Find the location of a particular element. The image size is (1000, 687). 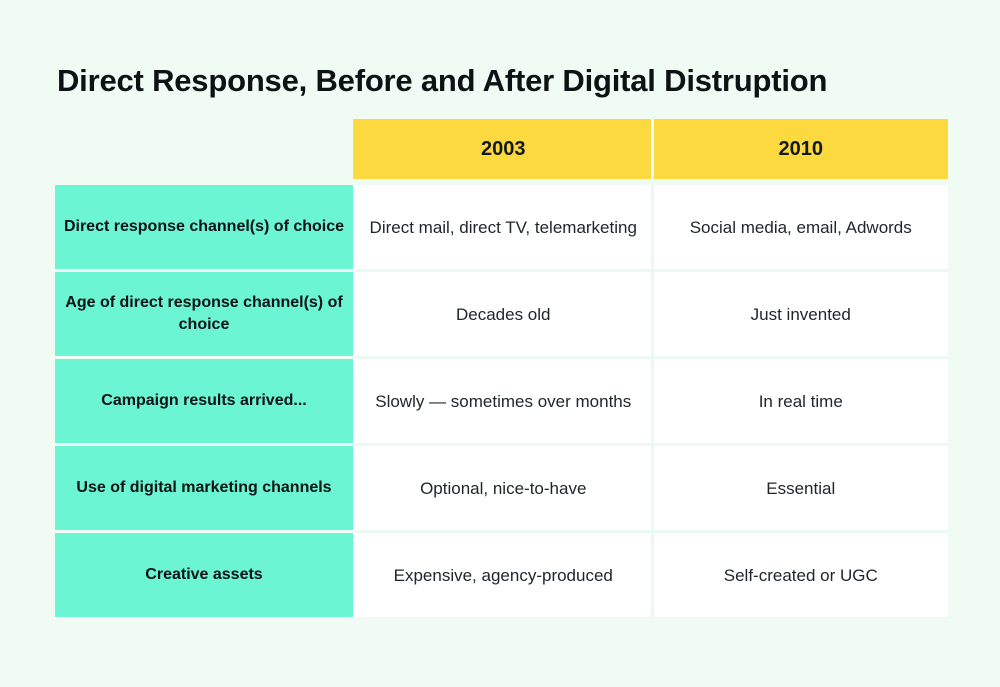

cell-2010-direct-response-channels: Social media, email, Adwords is located at coordinates (799, 228).